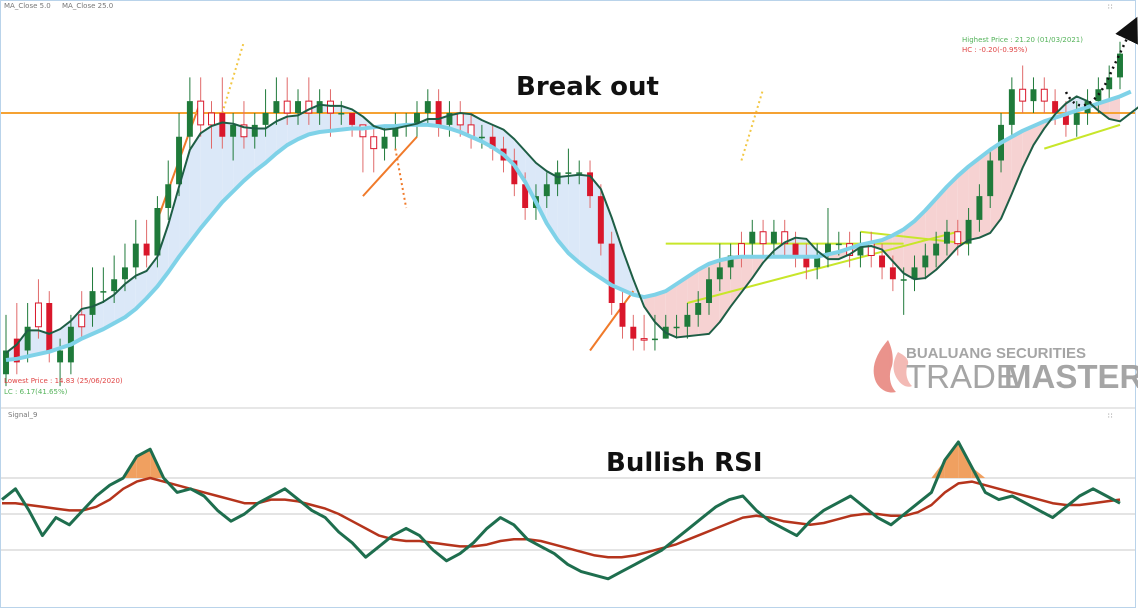 The height and width of the screenshot is (610, 1138). What do you see at coordinates (587, 87) in the screenshot?
I see `breakout-annotation: Break out` at bounding box center [587, 87].